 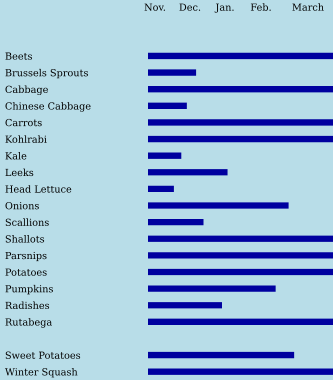 What do you see at coordinates (29, 289) in the screenshot?
I see `y-tick-label: Pumpkins` at bounding box center [29, 289].